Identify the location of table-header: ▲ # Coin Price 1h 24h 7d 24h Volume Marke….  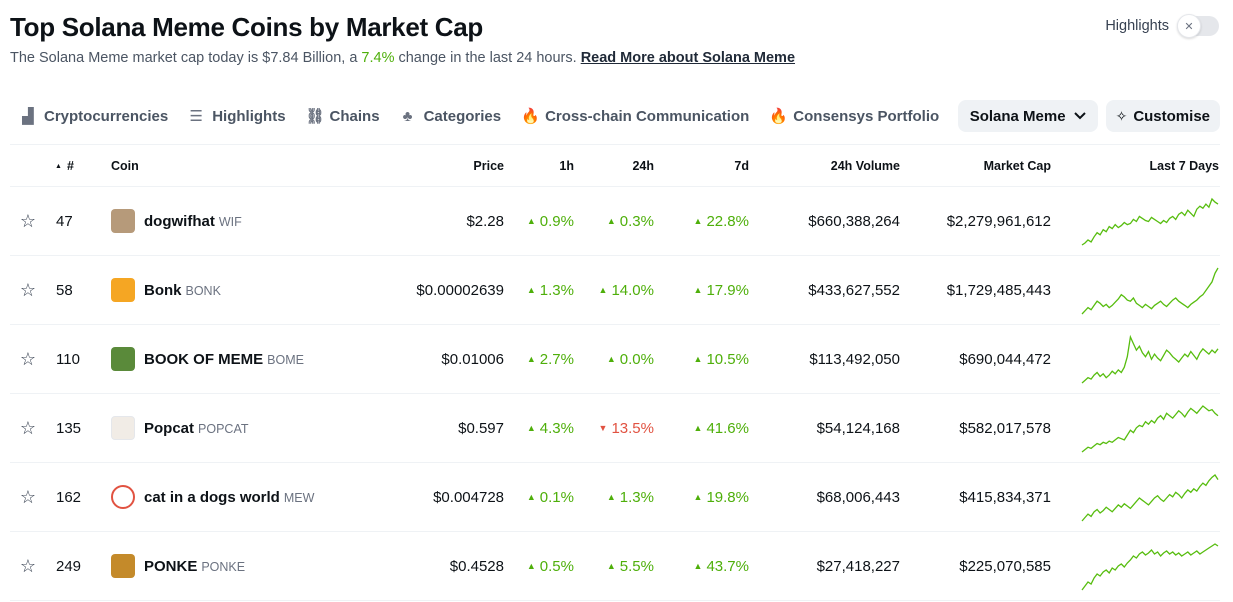
(615, 165).